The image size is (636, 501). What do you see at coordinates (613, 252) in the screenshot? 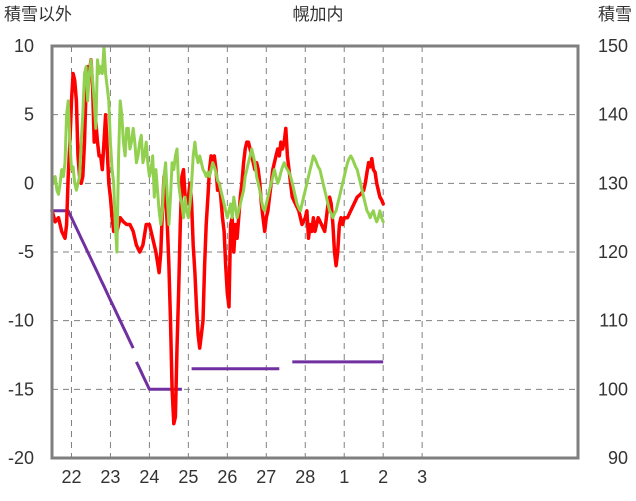
I see `right-tick-label: 120` at bounding box center [613, 252].